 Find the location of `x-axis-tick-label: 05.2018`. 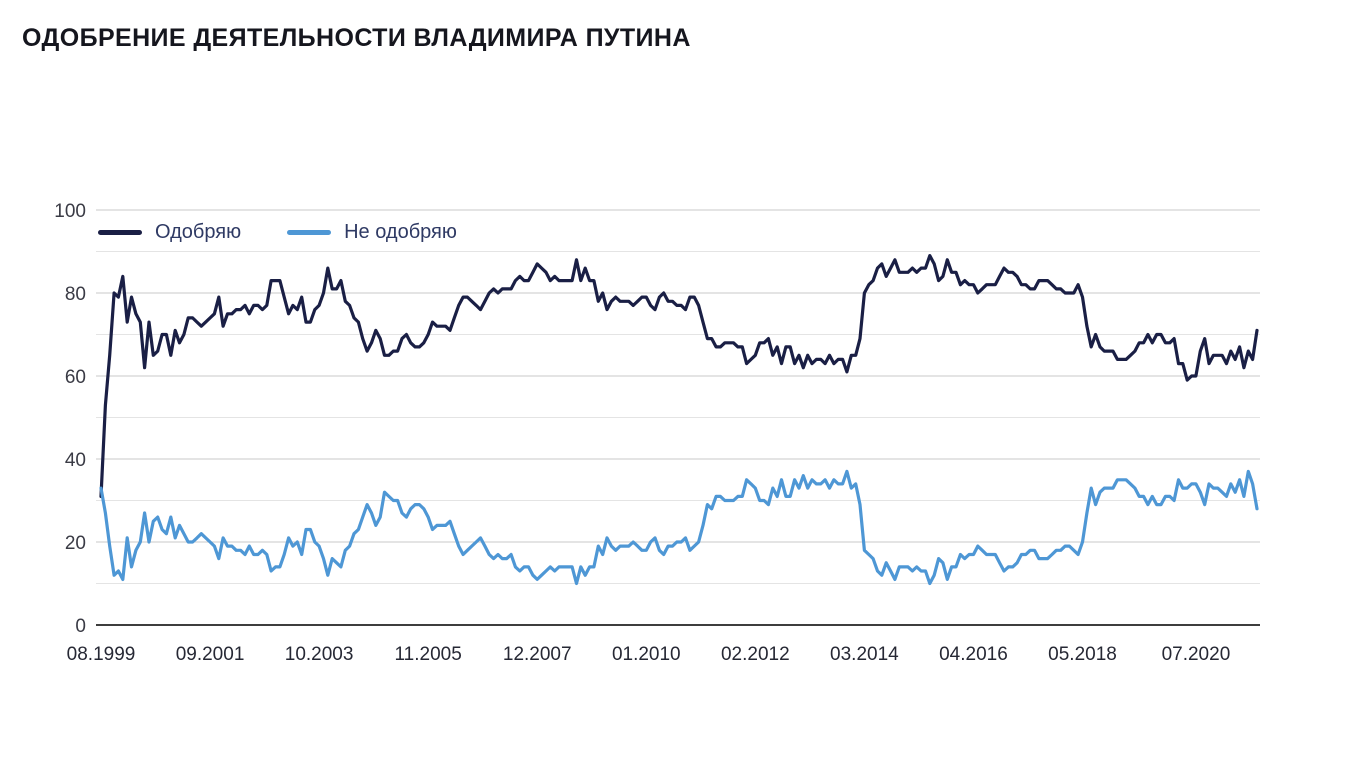

x-axis-tick-label: 05.2018 is located at coordinates (1082, 654).